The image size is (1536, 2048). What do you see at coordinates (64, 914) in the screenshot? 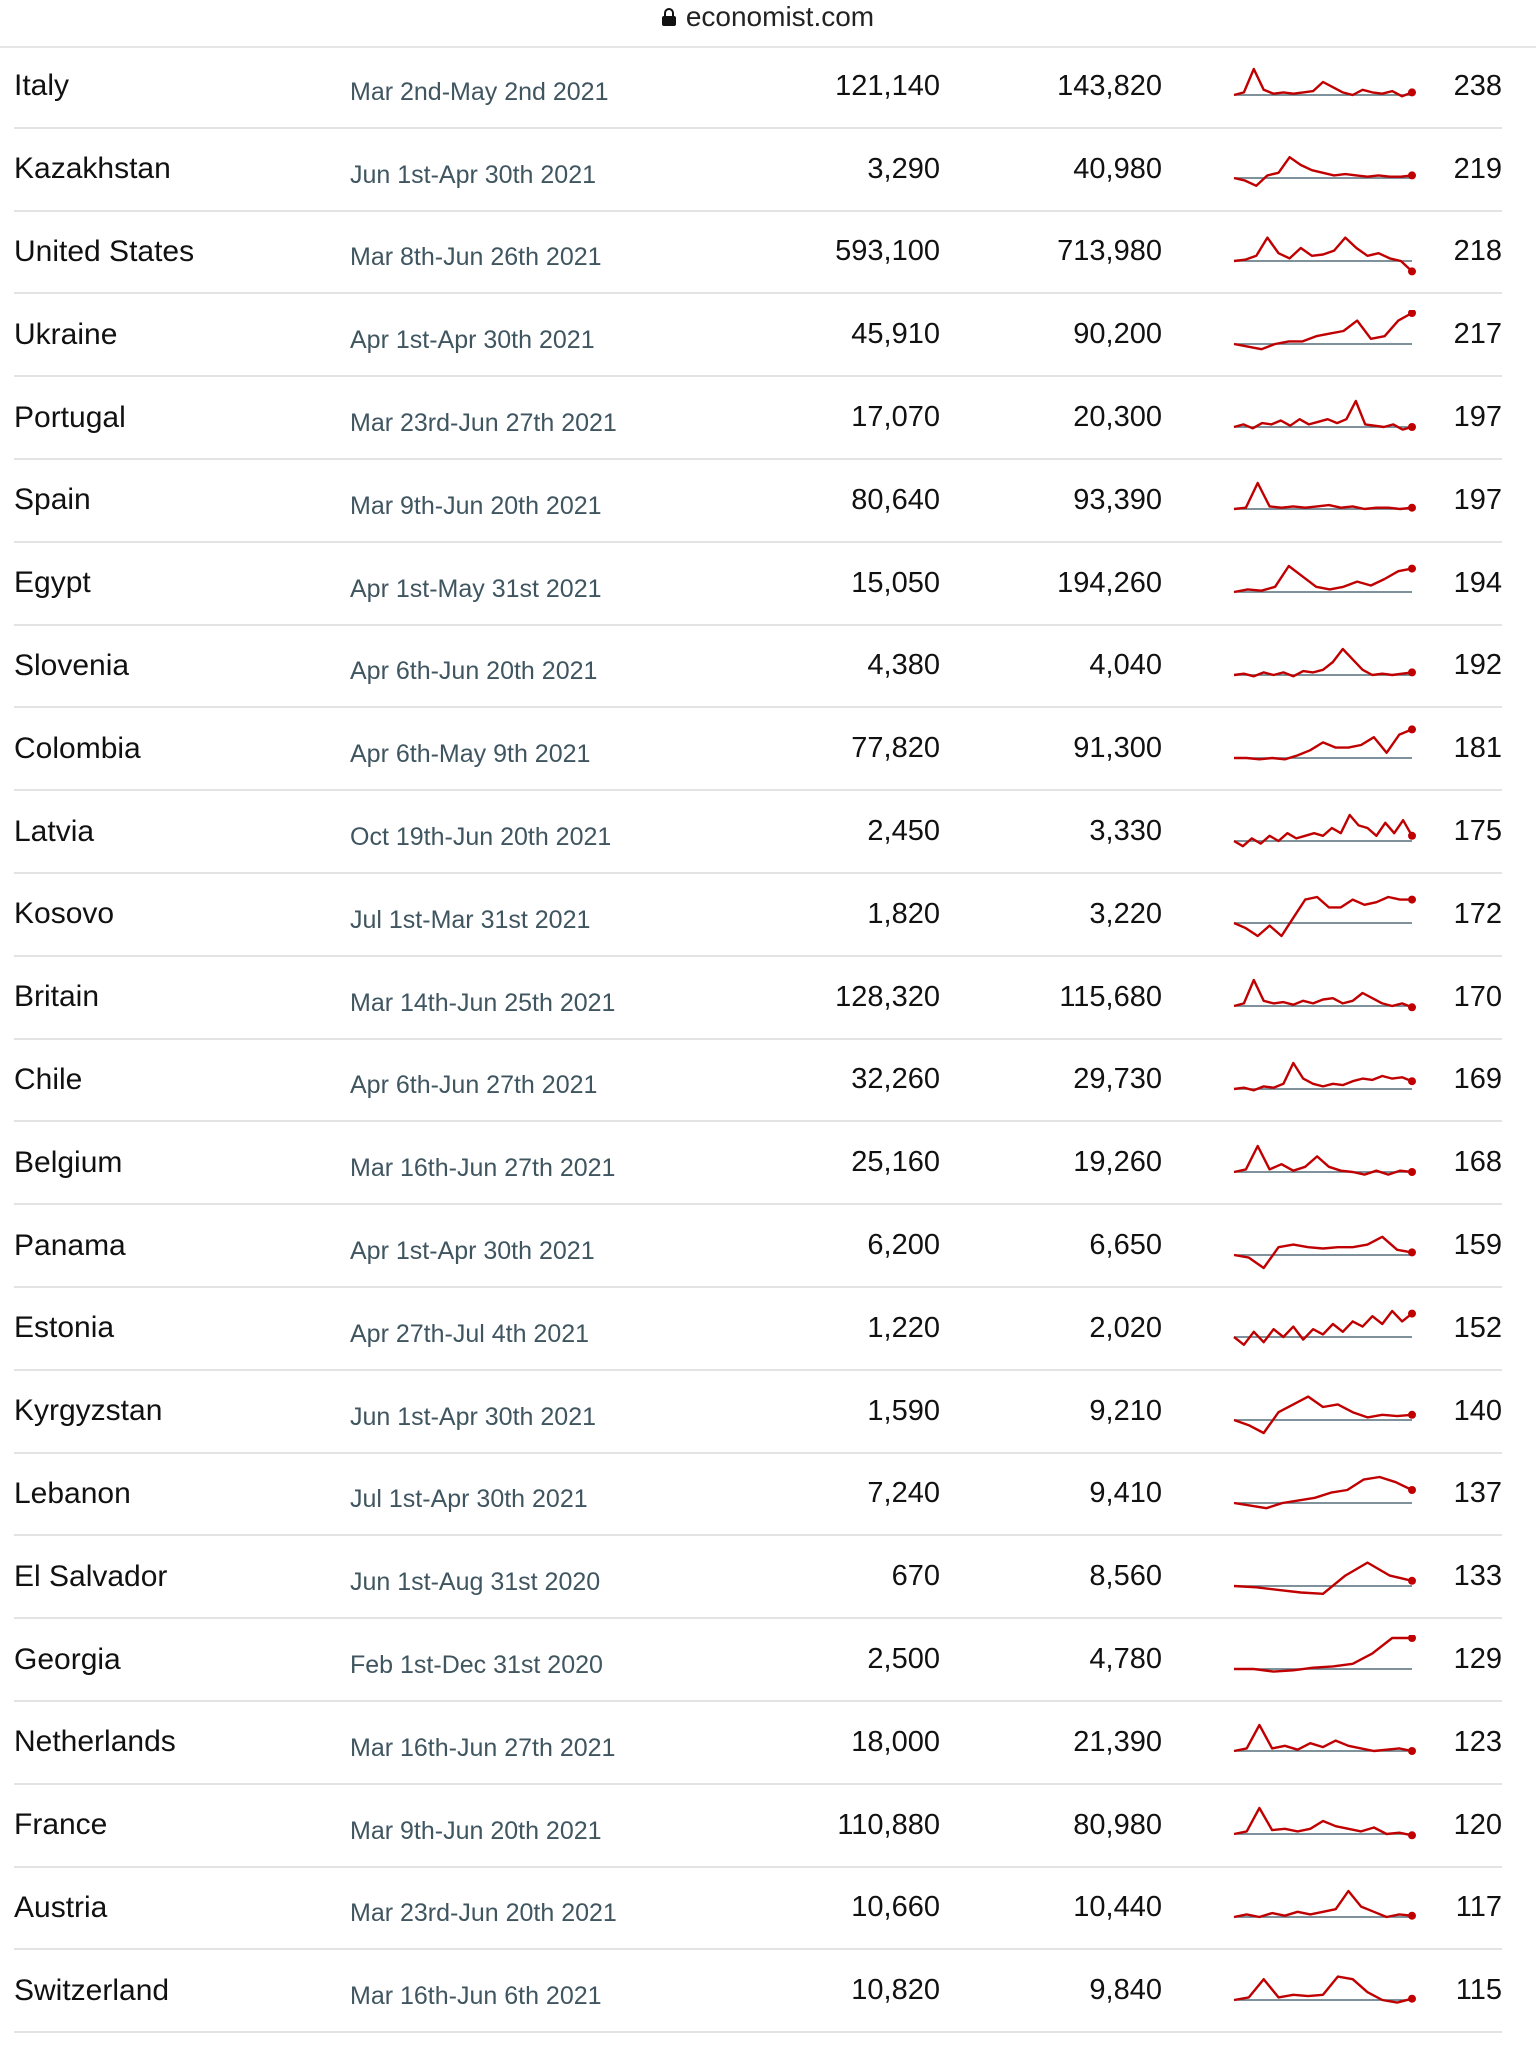
I see `country-name: Kosovo` at bounding box center [64, 914].